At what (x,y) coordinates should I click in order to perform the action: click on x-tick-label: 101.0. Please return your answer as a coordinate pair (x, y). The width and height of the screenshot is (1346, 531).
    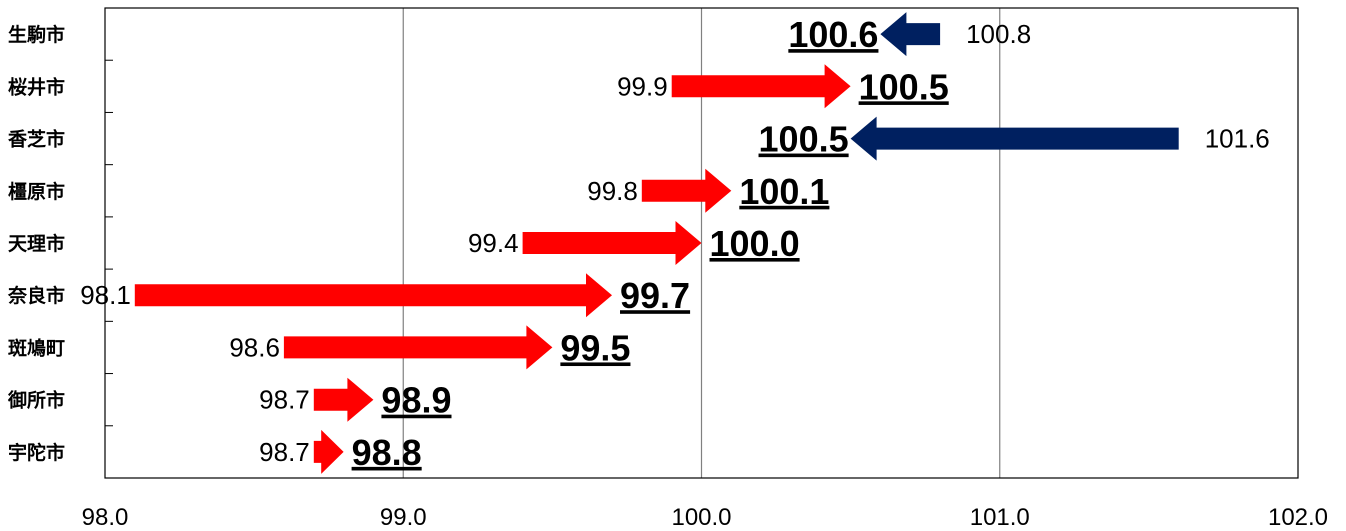
    Looking at the image, I should click on (1000, 517).